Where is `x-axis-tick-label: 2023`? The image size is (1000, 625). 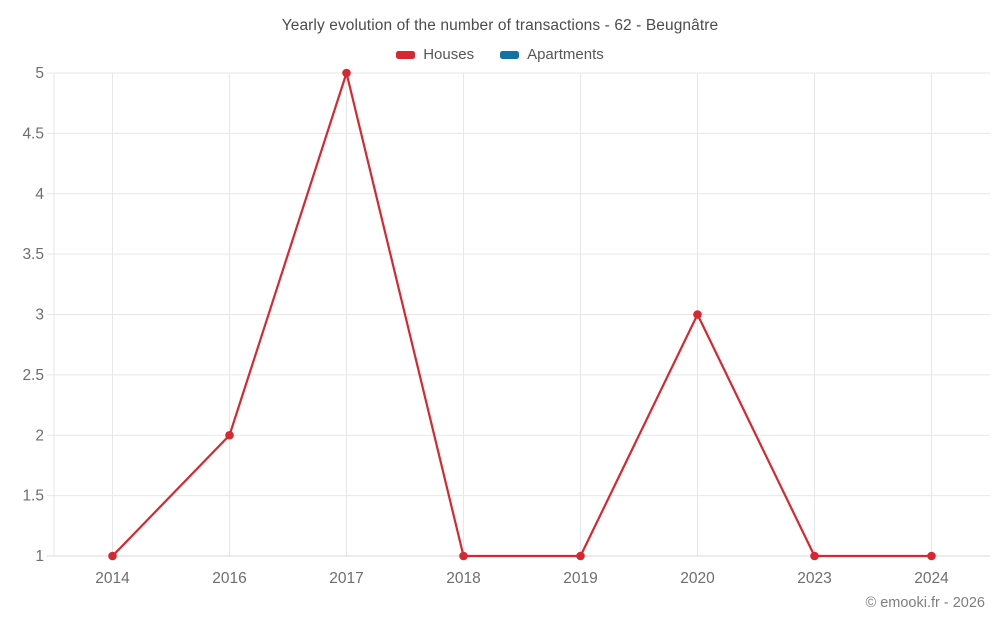 x-axis-tick-label: 2023 is located at coordinates (814, 578).